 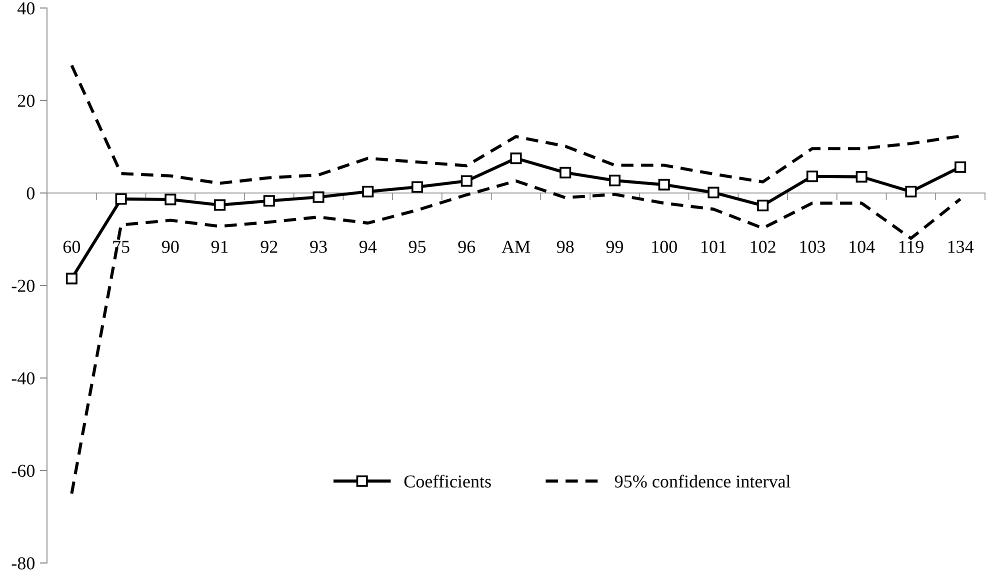 What do you see at coordinates (219, 246) in the screenshot?
I see `x-tick-label: 91` at bounding box center [219, 246].